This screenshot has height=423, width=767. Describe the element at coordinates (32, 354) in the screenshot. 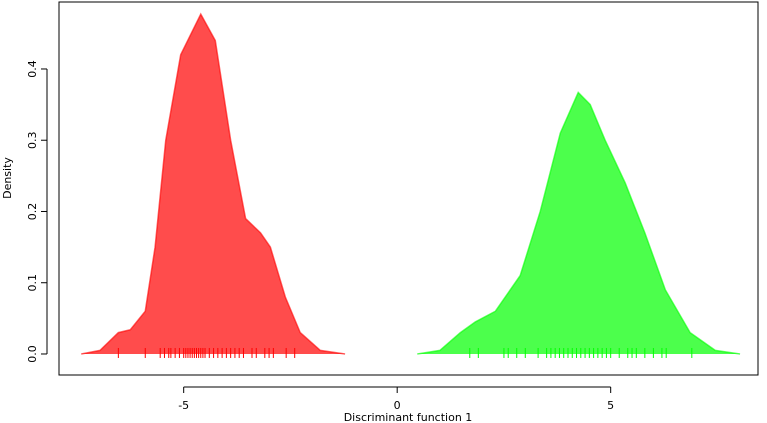

I see `y-tick-label: 0.0` at that location.